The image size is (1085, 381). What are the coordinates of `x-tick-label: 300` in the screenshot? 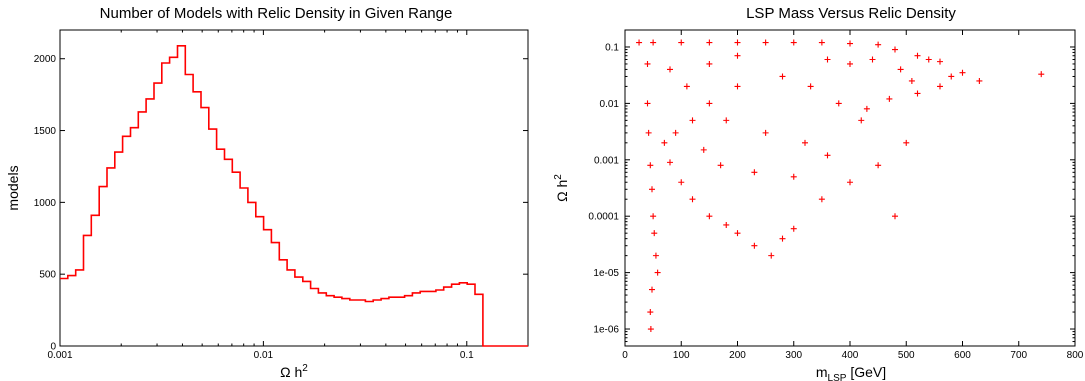 It's located at (793, 355).